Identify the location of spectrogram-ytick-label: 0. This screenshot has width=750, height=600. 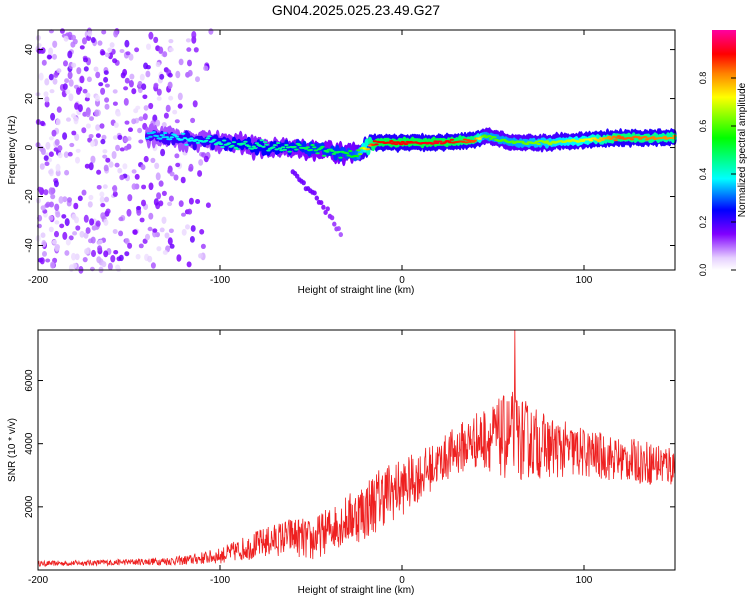
(29, 147).